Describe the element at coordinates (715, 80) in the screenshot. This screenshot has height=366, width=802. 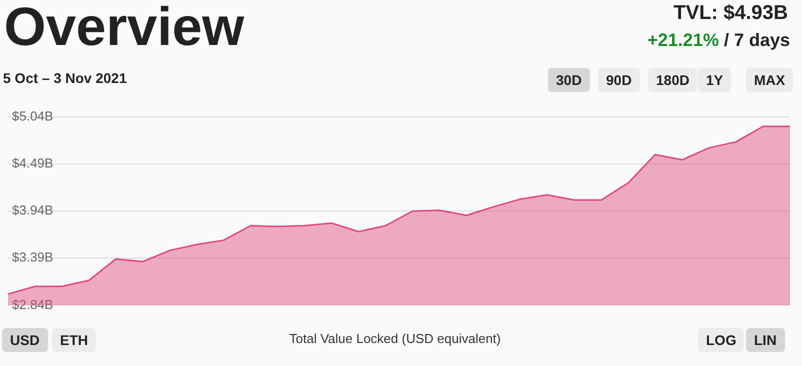
I see `text: 1Y` at that location.